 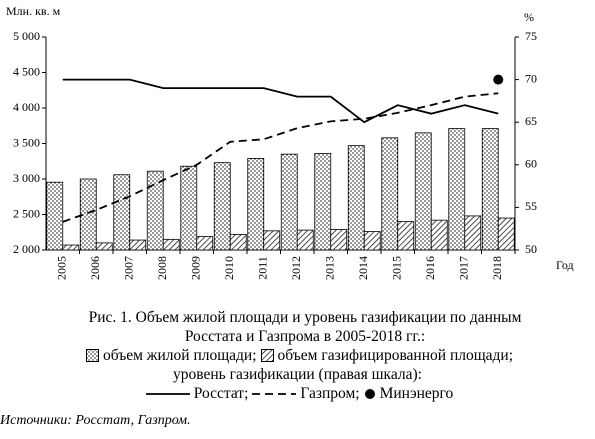 What do you see at coordinates (531, 78) in the screenshot?
I see `y2-tick-label: 70` at bounding box center [531, 78].